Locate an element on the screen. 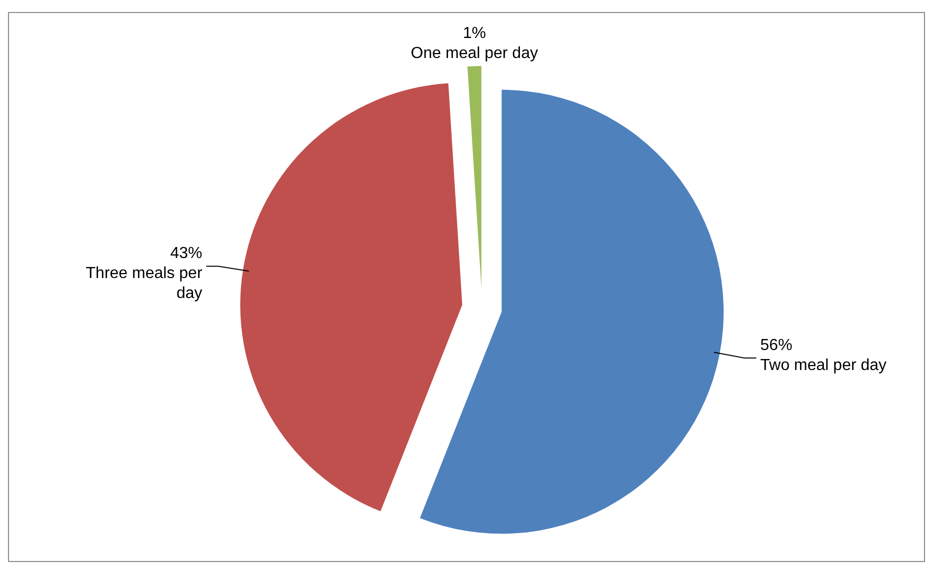 The width and height of the screenshot is (933, 568). slice-label: Two meal per day is located at coordinates (823, 365).